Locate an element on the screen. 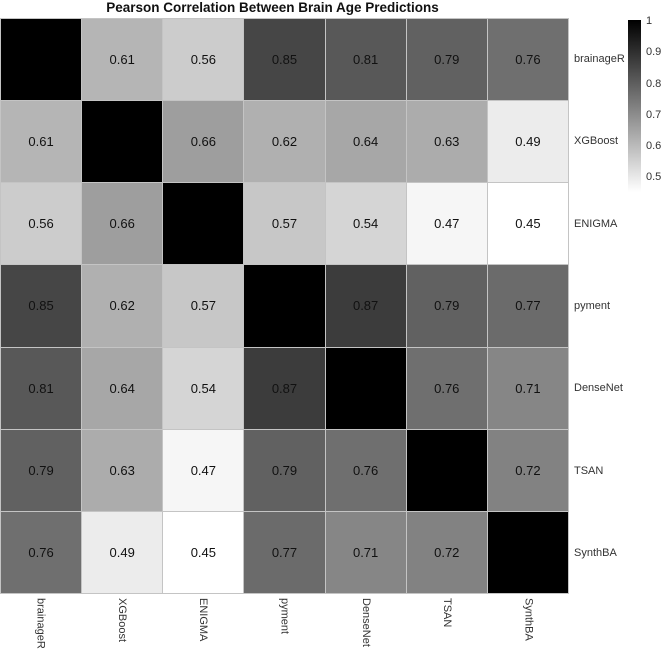 The image size is (662, 659). col-label: ENIGMA is located at coordinates (203, 620).